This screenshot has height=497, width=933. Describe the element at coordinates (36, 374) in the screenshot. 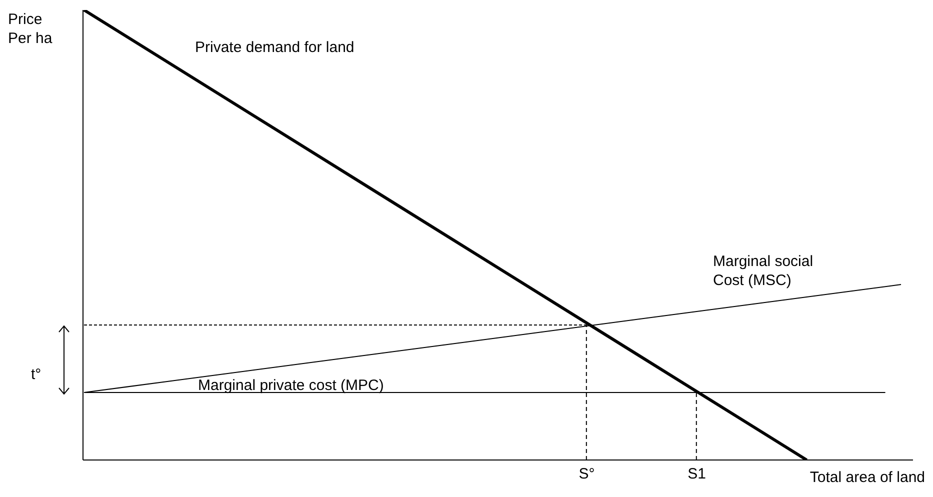

I see `text: t°` at that location.